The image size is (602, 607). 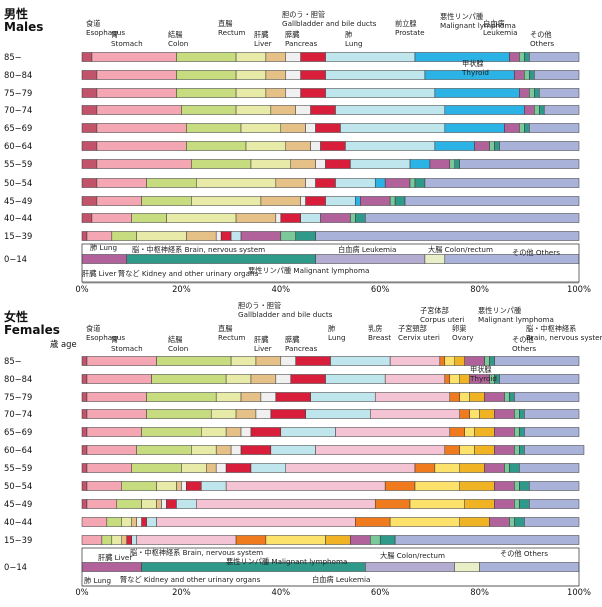 I want to click on age-group-label: 0−14, so click(x=15, y=259).